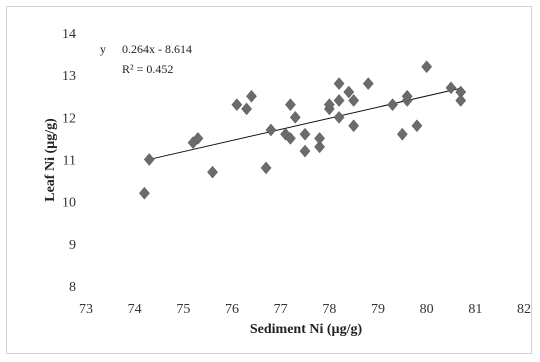 This screenshot has width=540, height=362. What do you see at coordinates (306, 329) in the screenshot?
I see `x-axis-title: Sediment Ni (µg/g)` at bounding box center [306, 329].